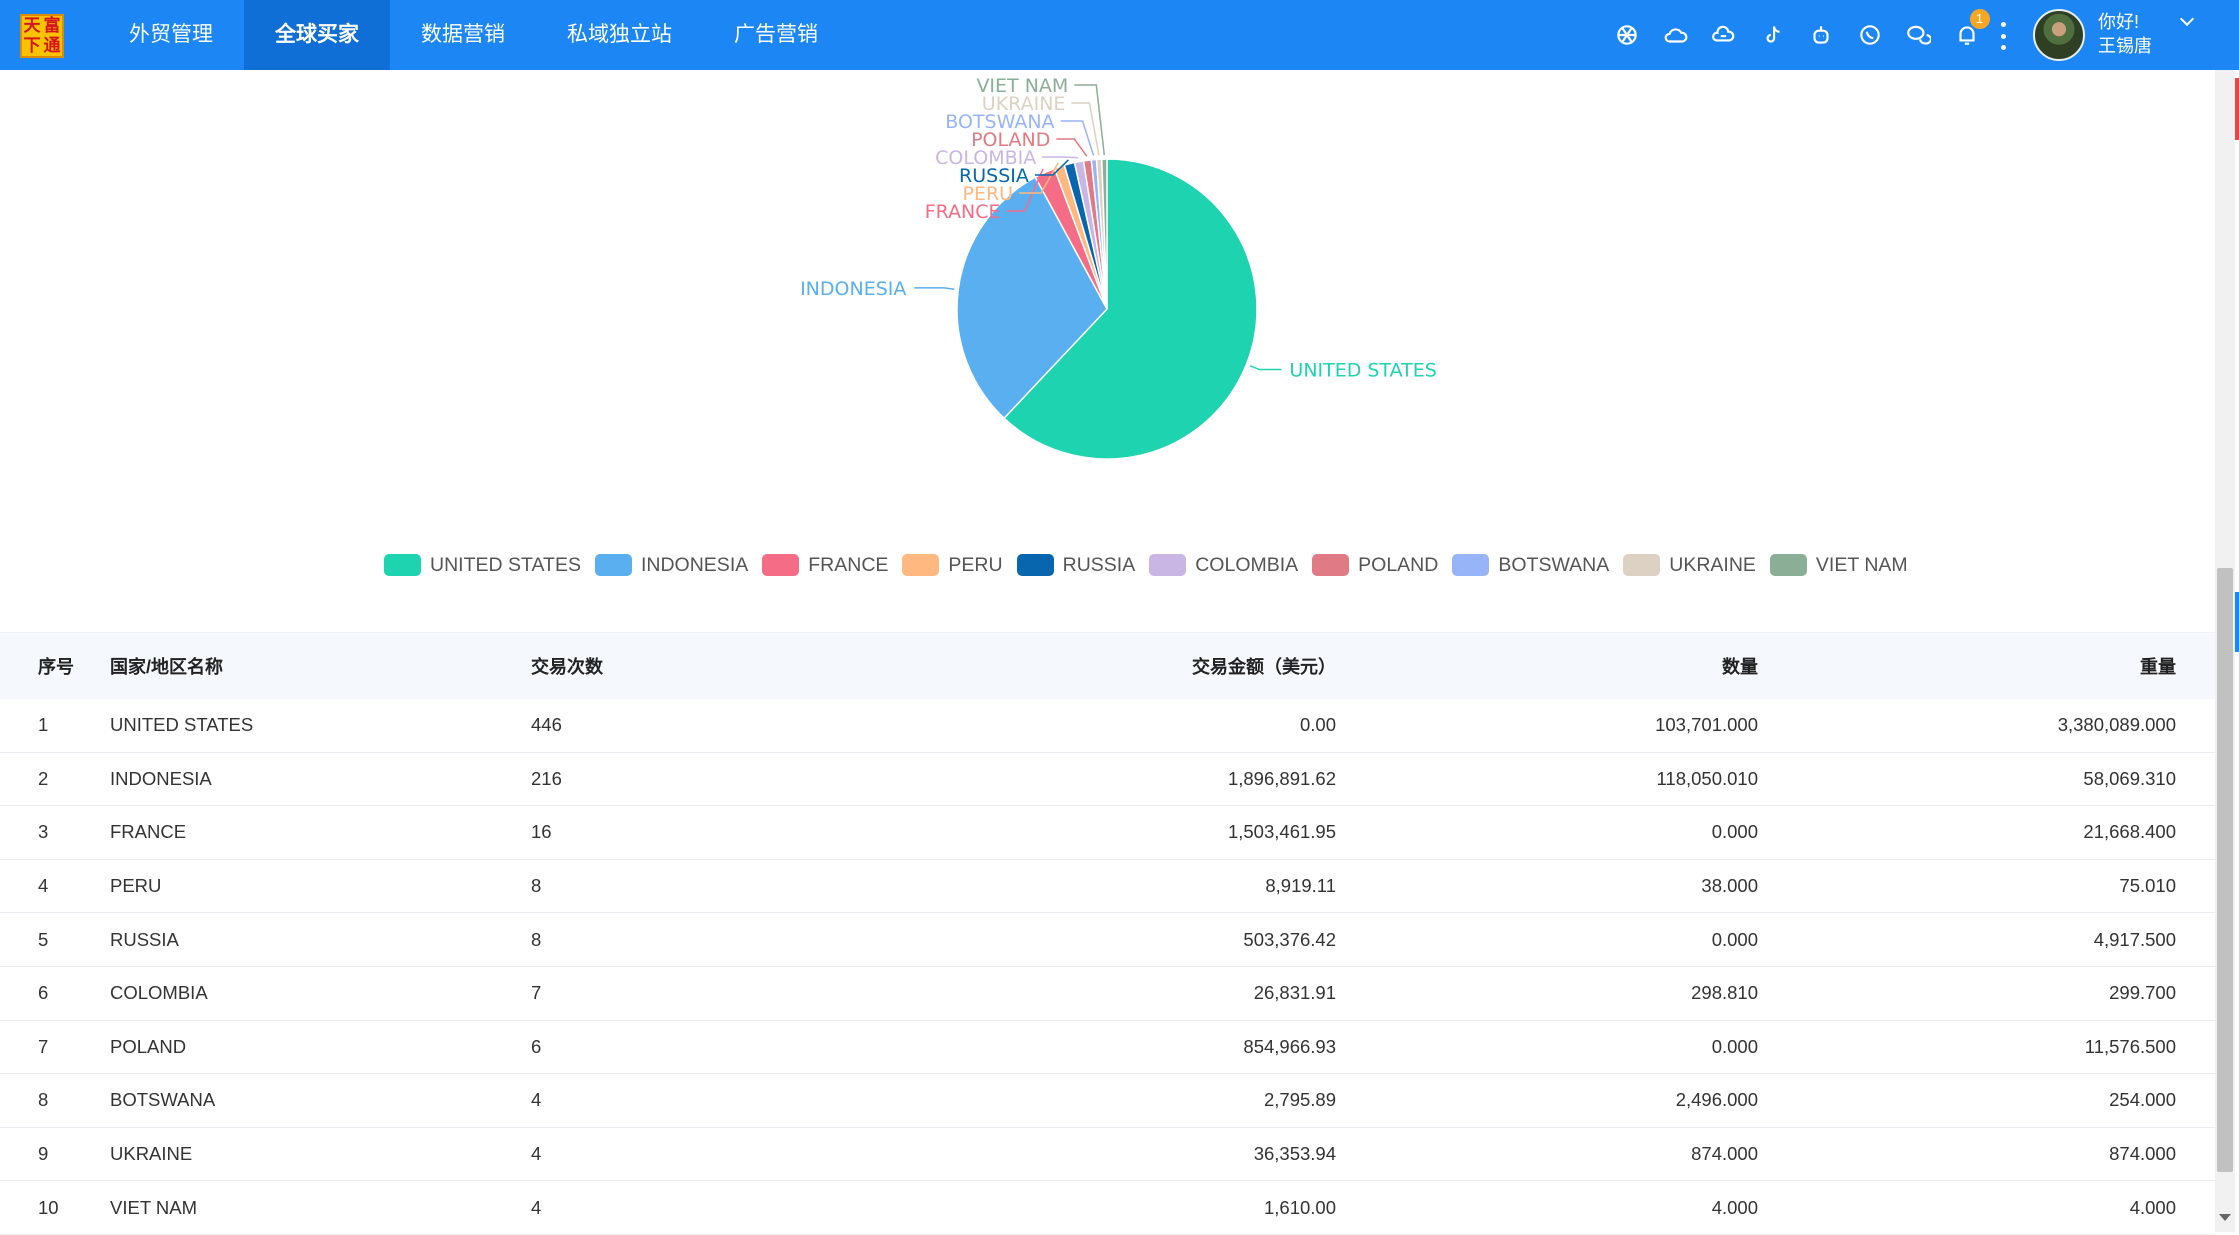  Describe the element at coordinates (671, 565) in the screenshot. I see `legend-item: INDONESIA` at that location.